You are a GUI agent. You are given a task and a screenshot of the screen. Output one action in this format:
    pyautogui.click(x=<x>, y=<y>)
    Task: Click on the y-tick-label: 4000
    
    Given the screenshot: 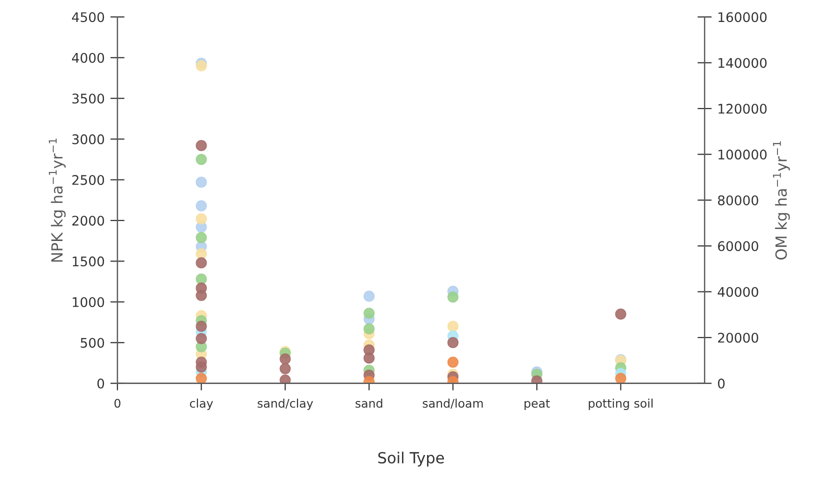 What is the action you would take?
    pyautogui.click(x=88, y=57)
    